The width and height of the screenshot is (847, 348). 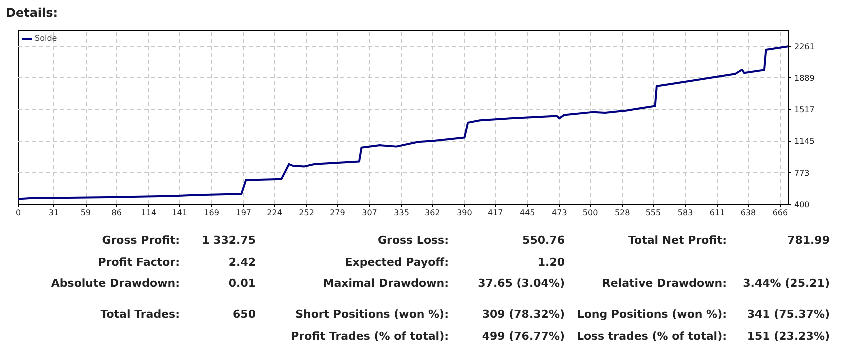 I want to click on x-tick-label: 638, so click(x=748, y=213).